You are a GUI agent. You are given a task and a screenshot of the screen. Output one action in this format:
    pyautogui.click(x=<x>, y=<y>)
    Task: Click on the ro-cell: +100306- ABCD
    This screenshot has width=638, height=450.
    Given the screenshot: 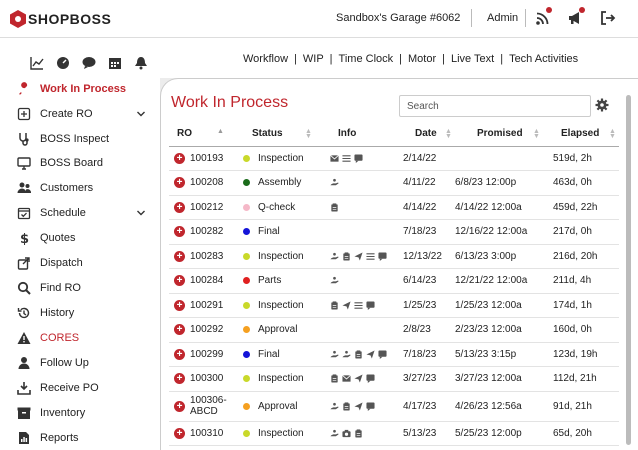 What is the action you would take?
    pyautogui.click(x=204, y=406)
    